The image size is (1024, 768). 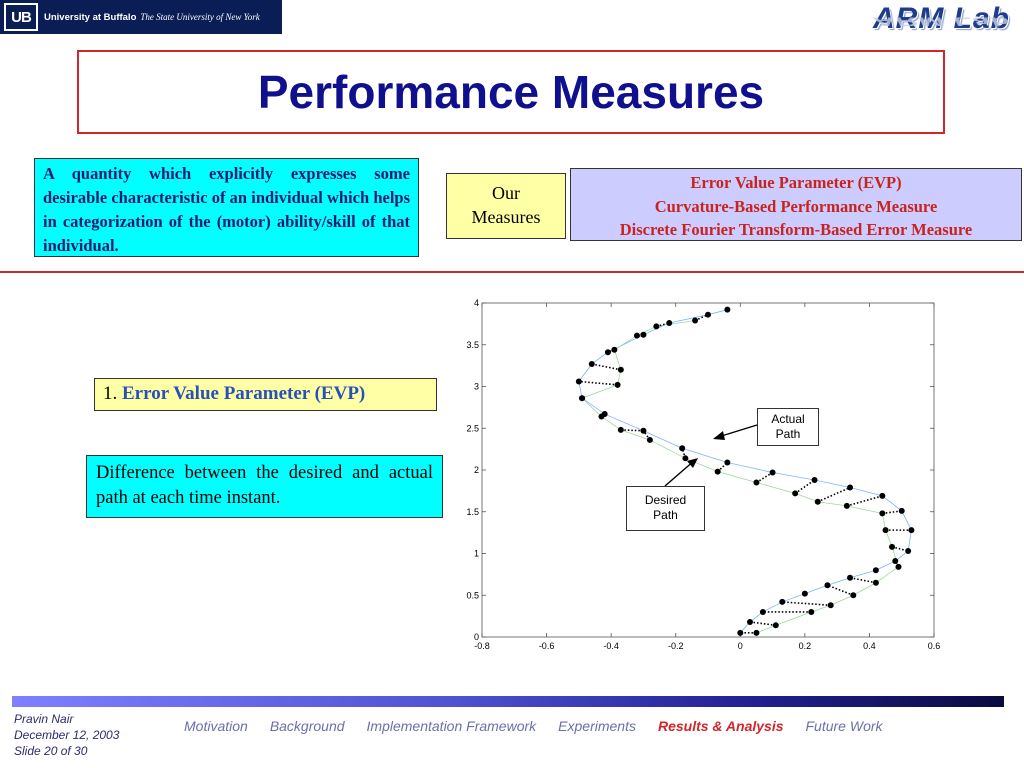 I want to click on arm-lab-logo: ARM Lab, so click(x=941, y=18).